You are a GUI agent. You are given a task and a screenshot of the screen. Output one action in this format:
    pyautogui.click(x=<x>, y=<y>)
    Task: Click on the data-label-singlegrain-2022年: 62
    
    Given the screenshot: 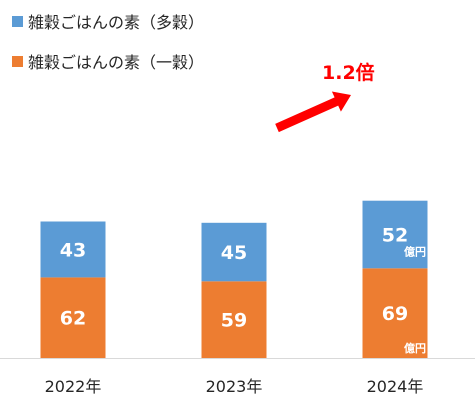 What is the action you would take?
    pyautogui.click(x=73, y=319)
    